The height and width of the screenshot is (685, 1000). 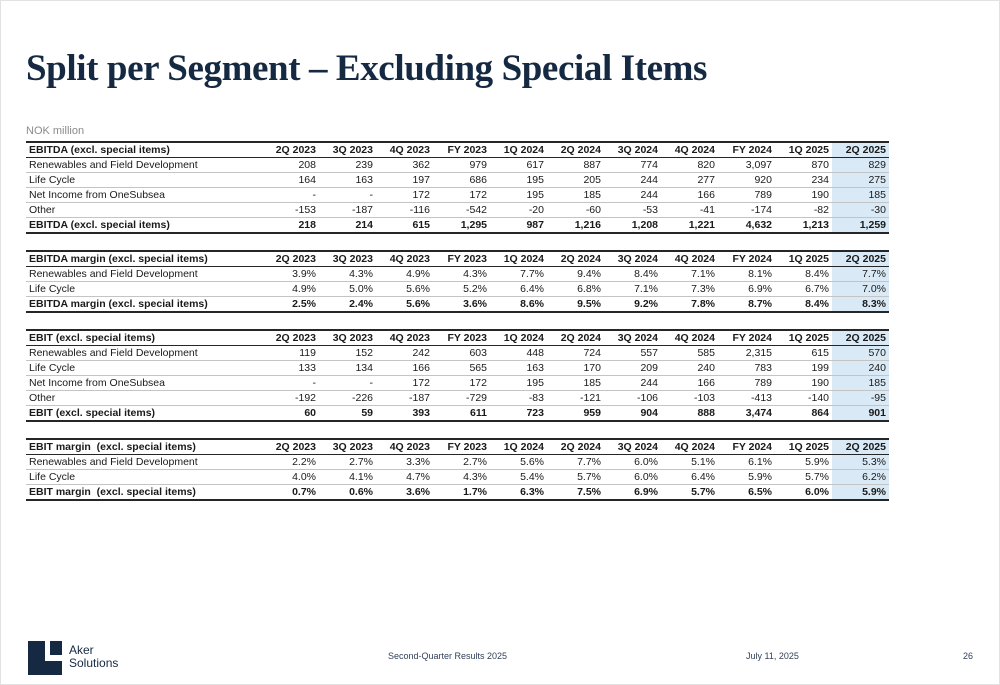 I want to click on value-cell: 724, so click(x=575, y=353).